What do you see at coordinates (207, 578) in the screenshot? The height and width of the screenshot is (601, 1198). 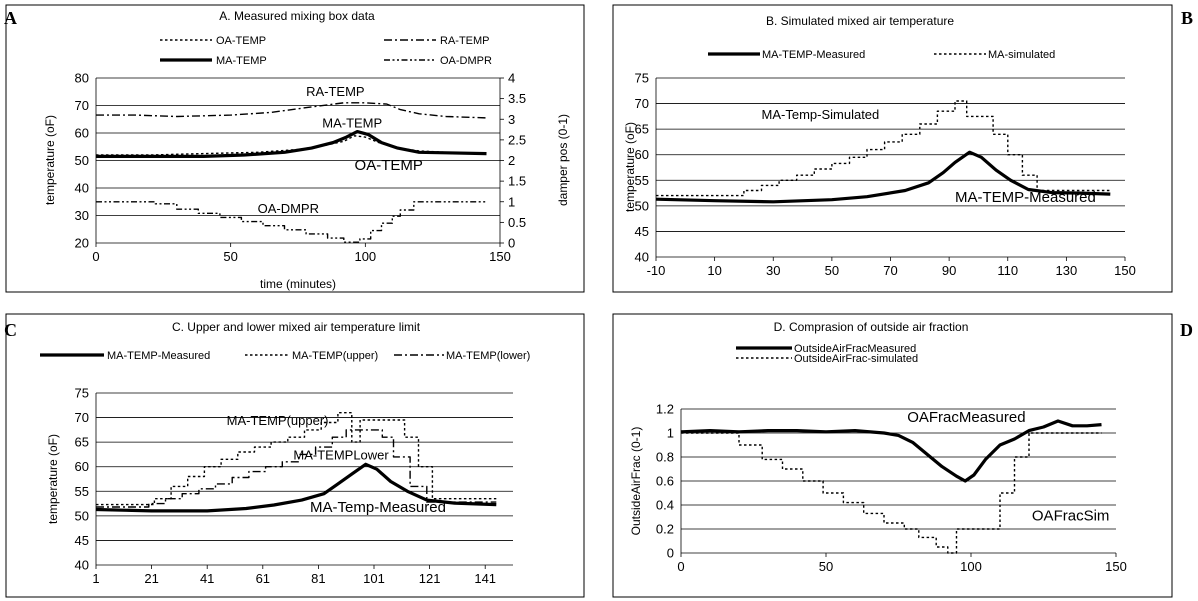 I see `x-tick-label: 41` at bounding box center [207, 578].